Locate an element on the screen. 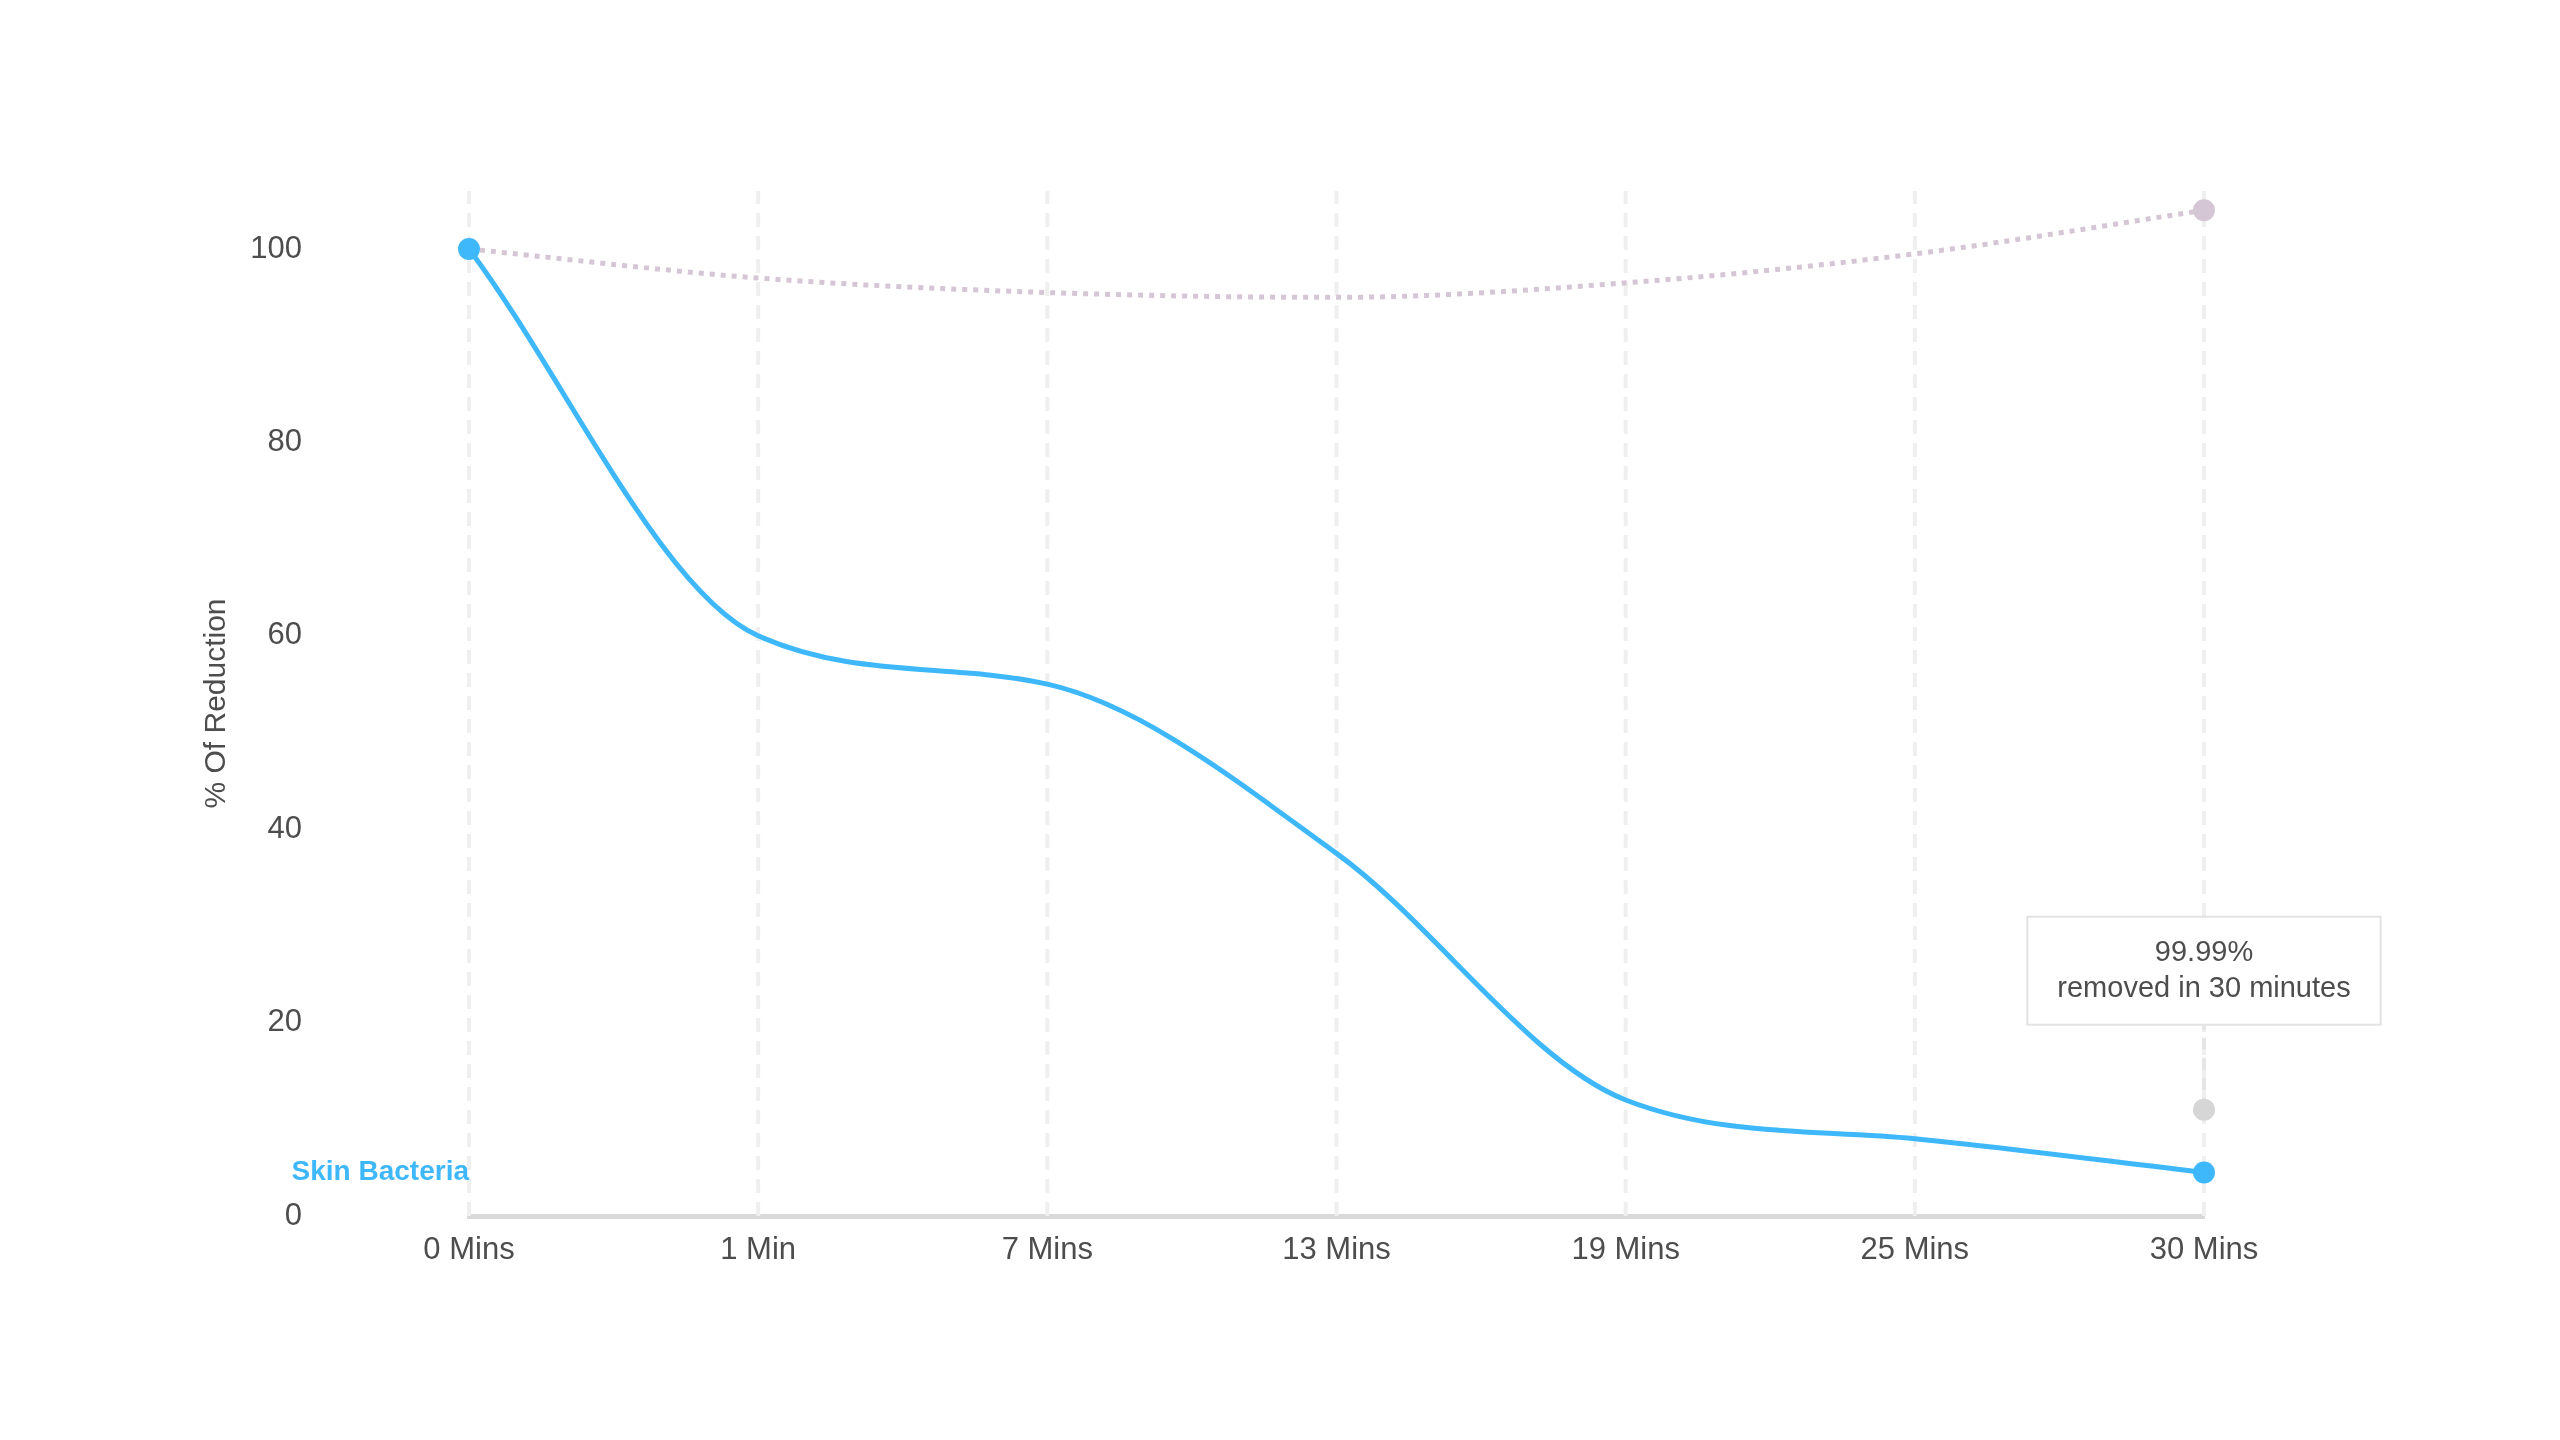 The image size is (2560, 1440). x-tick-label: 7 Mins is located at coordinates (1047, 1249).